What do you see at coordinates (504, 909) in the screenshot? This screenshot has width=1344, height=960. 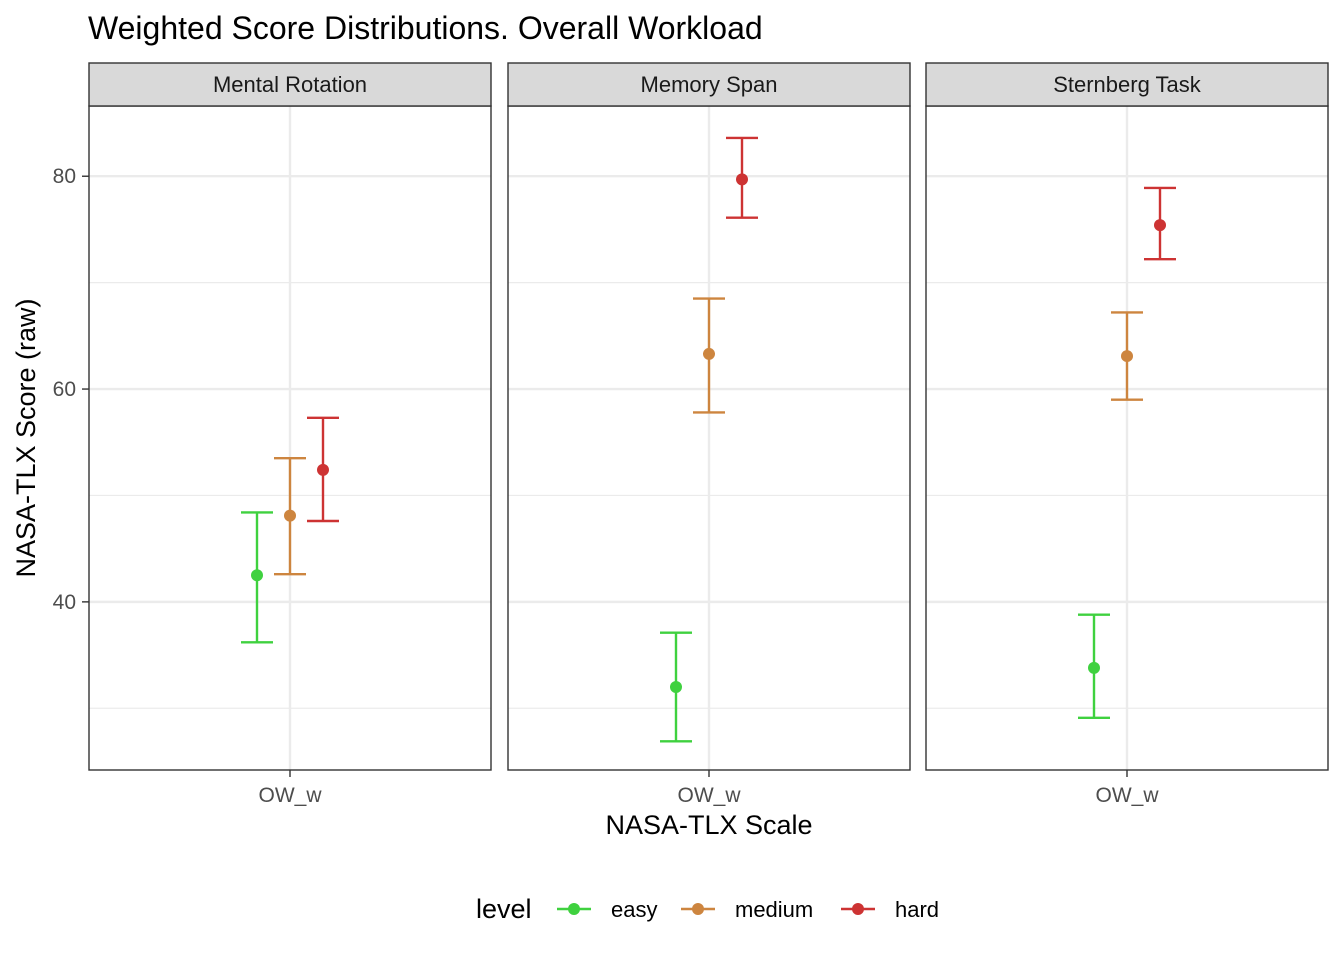 I see `legend-title: level` at bounding box center [504, 909].